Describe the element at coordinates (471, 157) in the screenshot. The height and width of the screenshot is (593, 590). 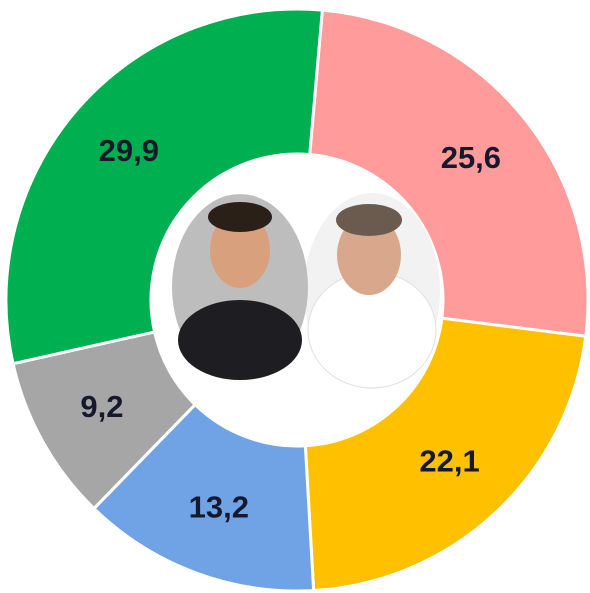
I see `data-label: 25,6` at that location.